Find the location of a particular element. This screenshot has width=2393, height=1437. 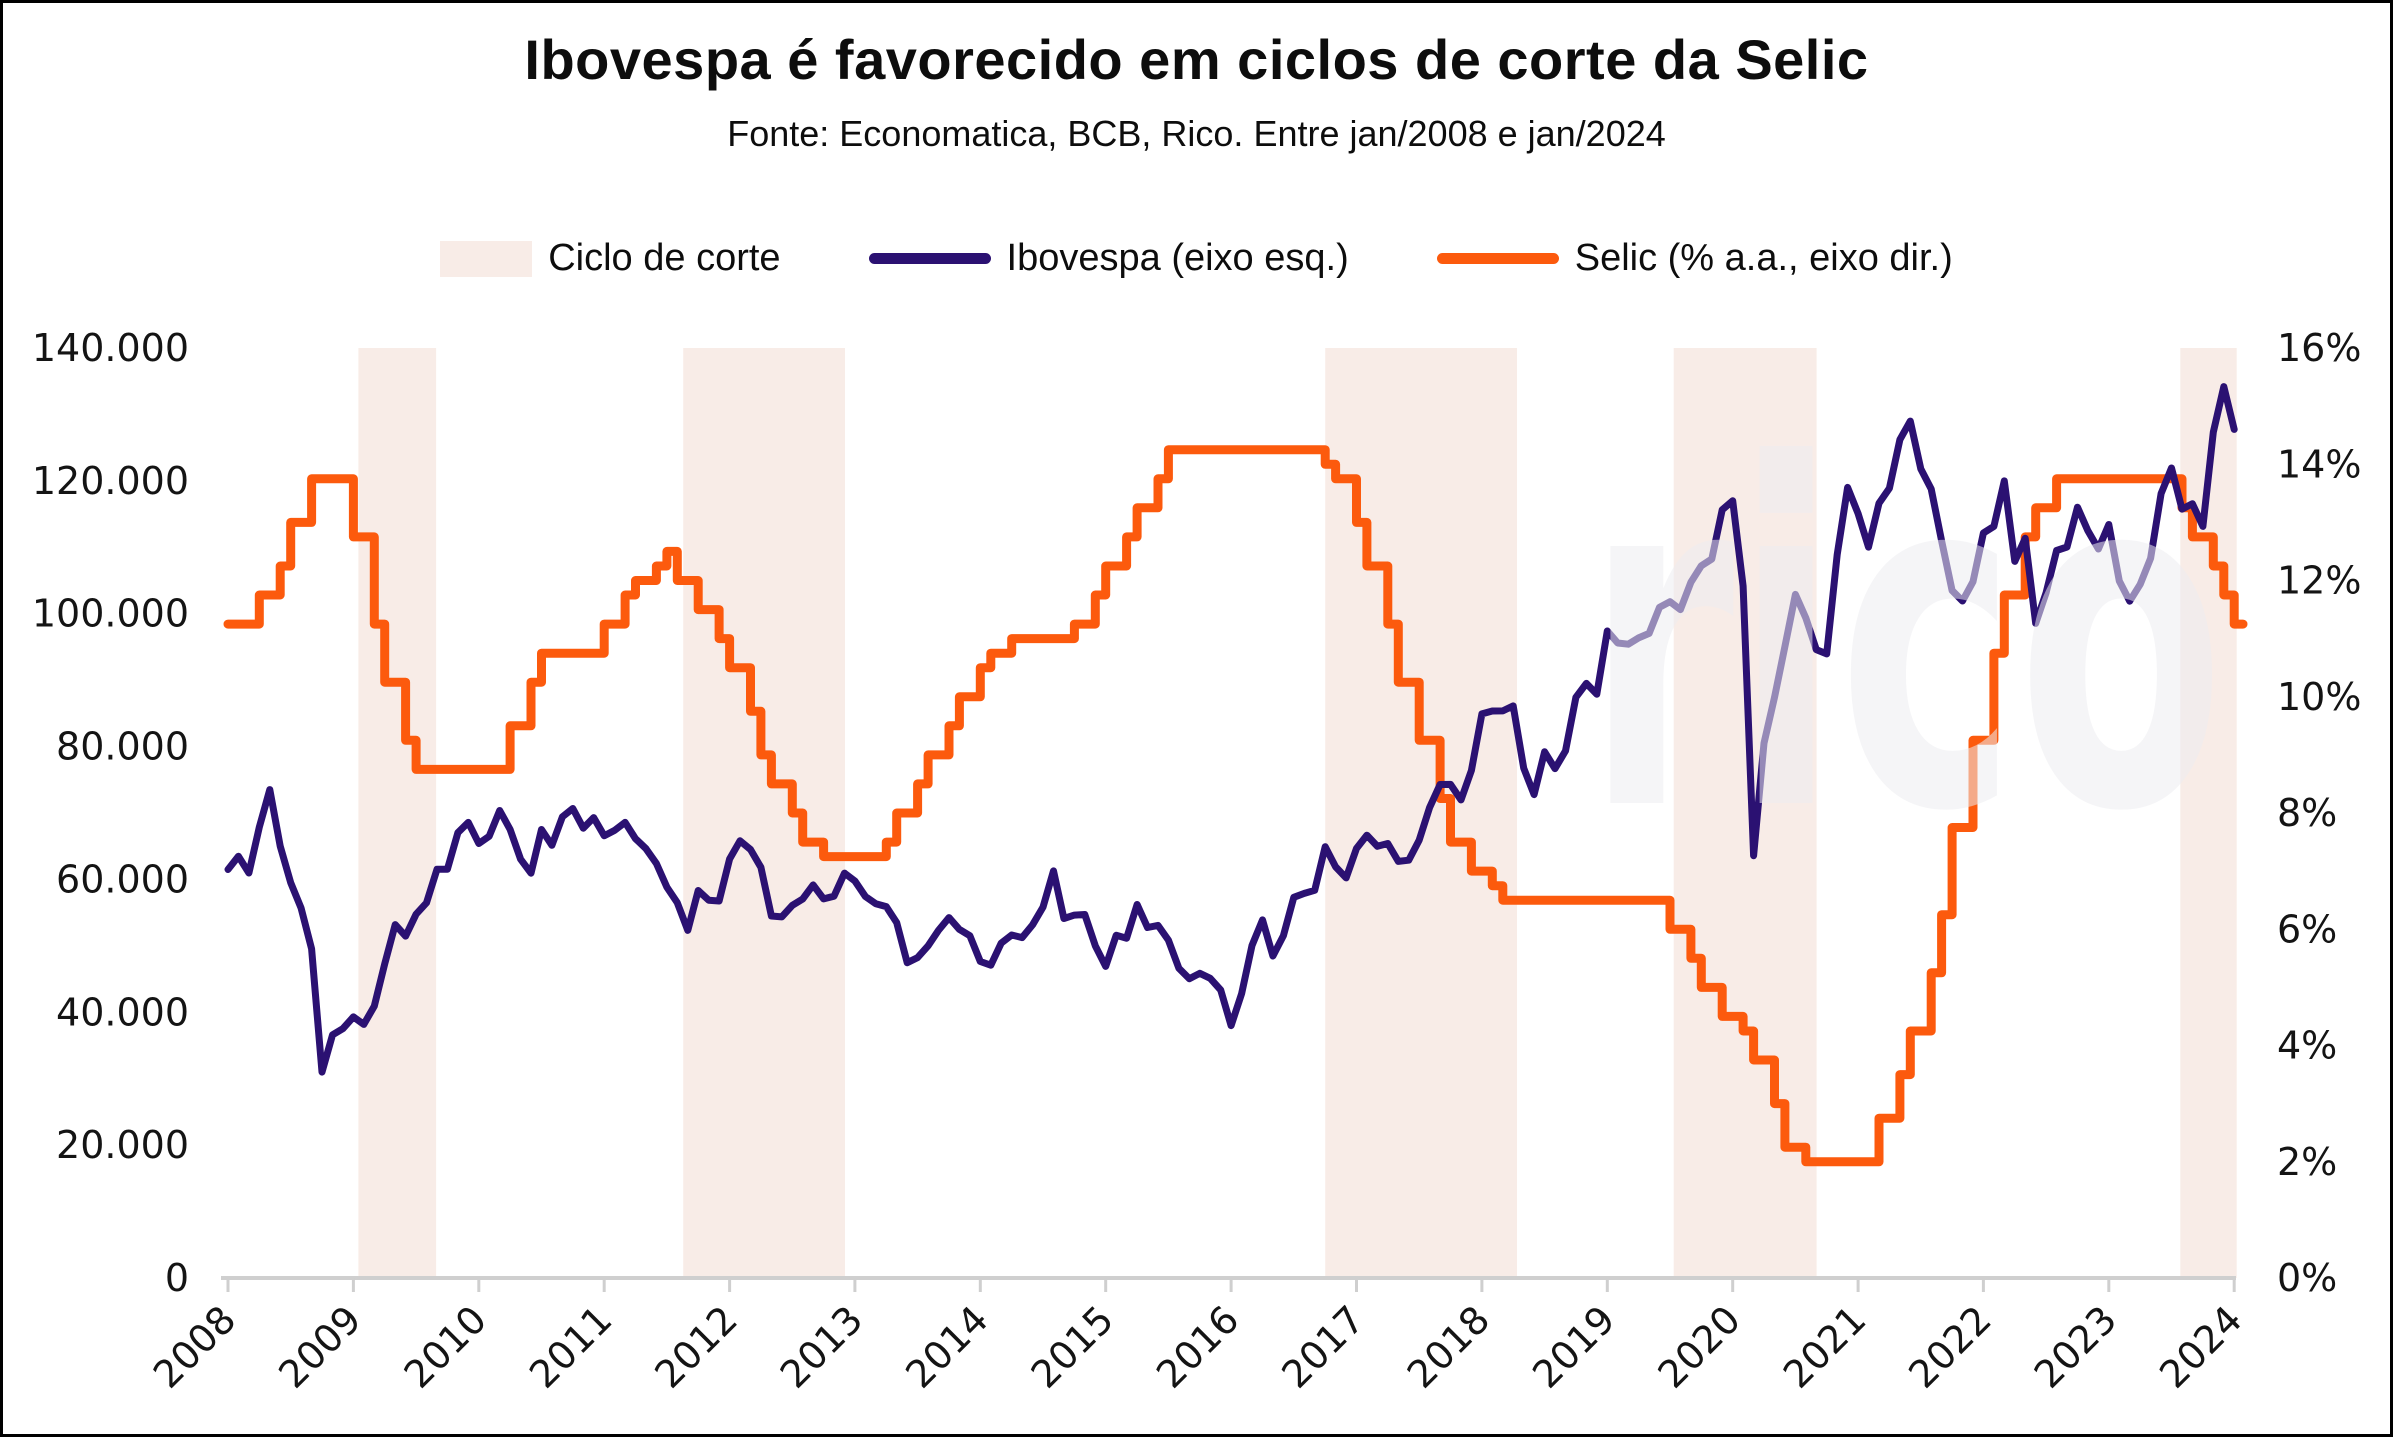

left-axis-tick-label: 0 is located at coordinates (177, 1278).